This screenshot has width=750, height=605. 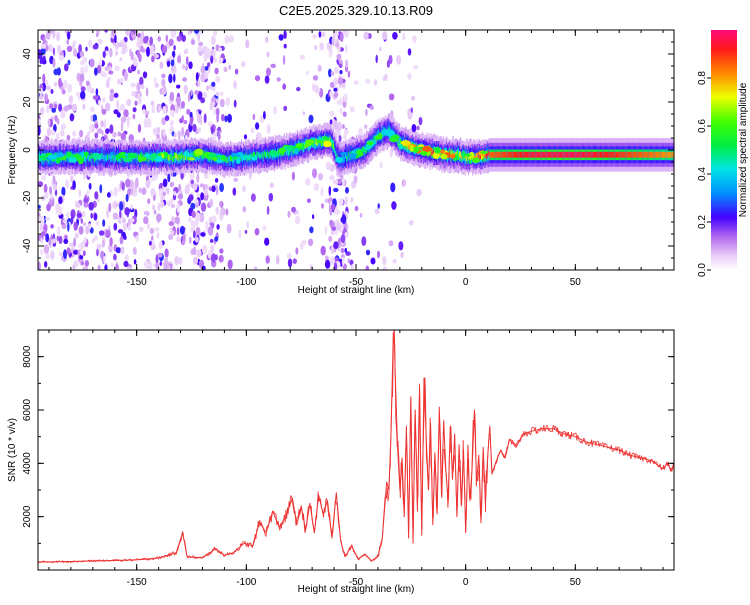 What do you see at coordinates (724, 150) in the screenshot?
I see `colorbar-gradient` at bounding box center [724, 150].